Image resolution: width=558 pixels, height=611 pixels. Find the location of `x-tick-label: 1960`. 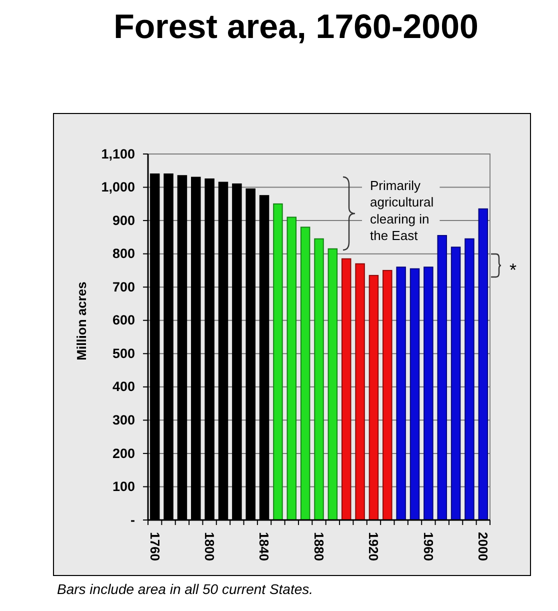

x-tick-label: 1960 is located at coordinates (428, 546).